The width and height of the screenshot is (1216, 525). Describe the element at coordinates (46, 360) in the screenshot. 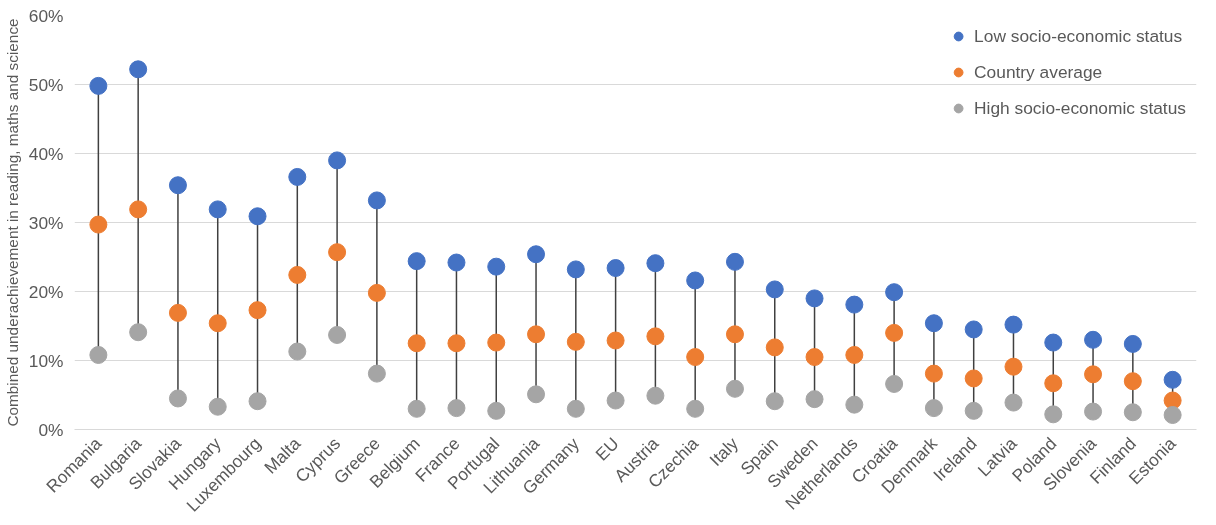

I see `y-tick-label: 10%` at that location.